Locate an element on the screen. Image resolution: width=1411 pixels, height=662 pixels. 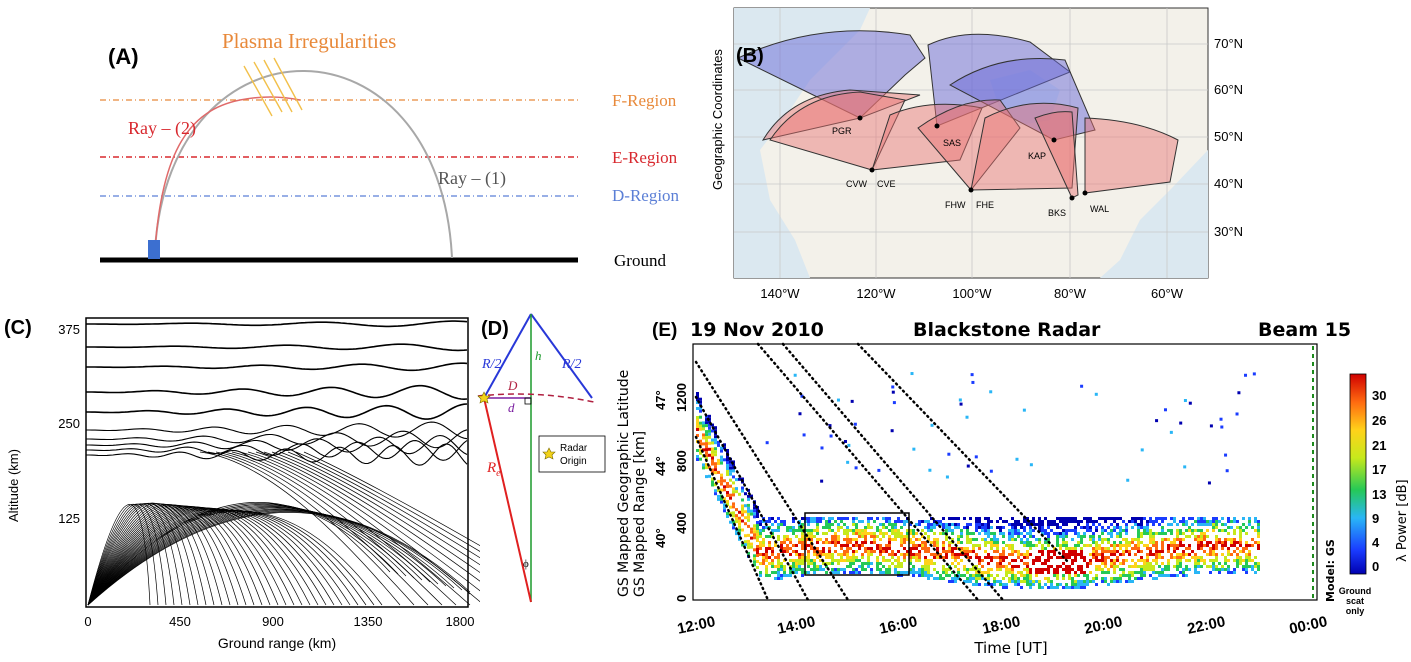
big-d-label: D is located at coordinates (512, 385).